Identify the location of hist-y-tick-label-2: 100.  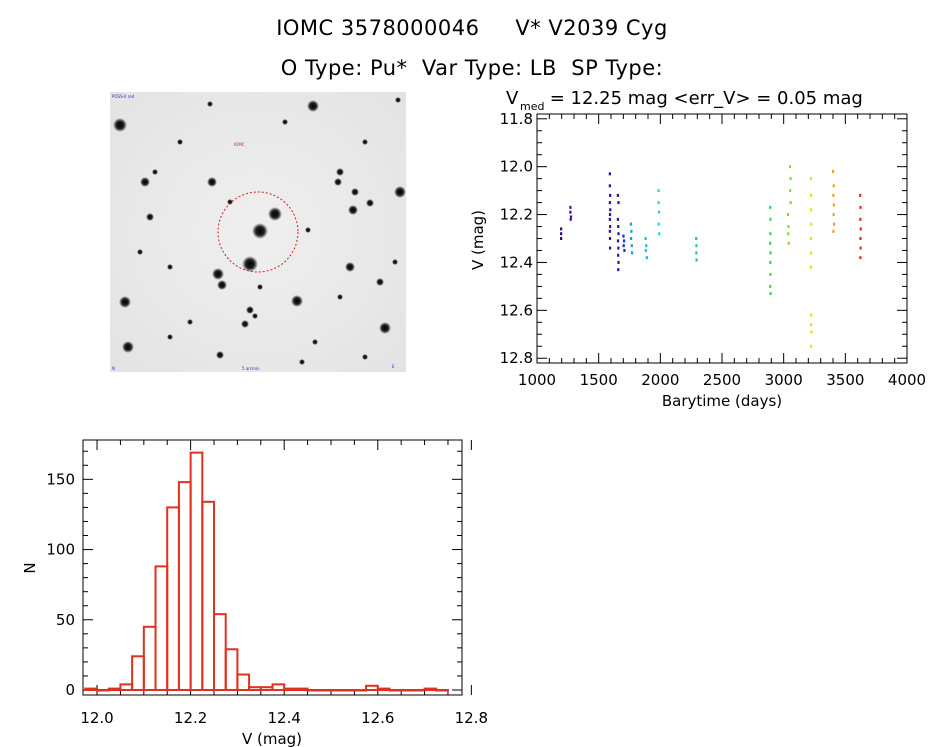
(60, 550).